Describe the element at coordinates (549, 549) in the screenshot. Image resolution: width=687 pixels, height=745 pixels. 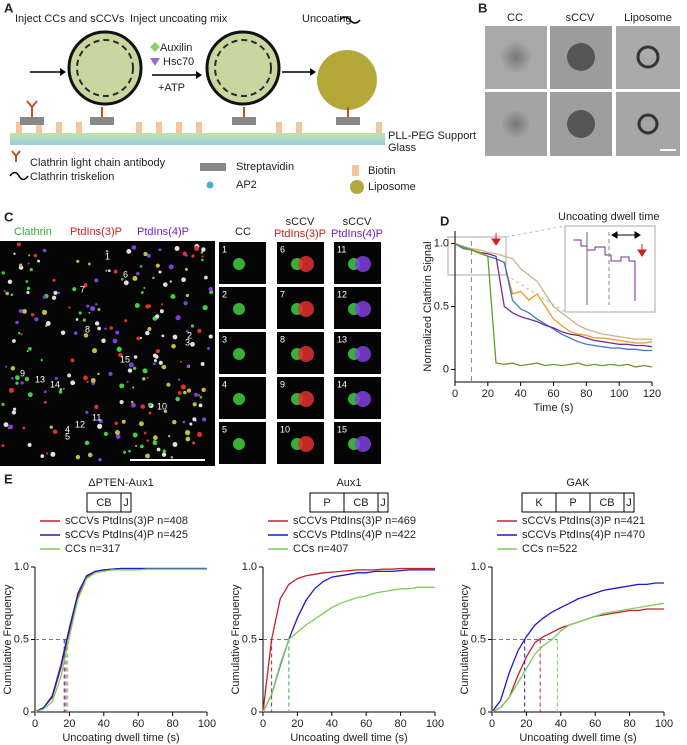
I see `legend-label: CCs n=522` at that location.